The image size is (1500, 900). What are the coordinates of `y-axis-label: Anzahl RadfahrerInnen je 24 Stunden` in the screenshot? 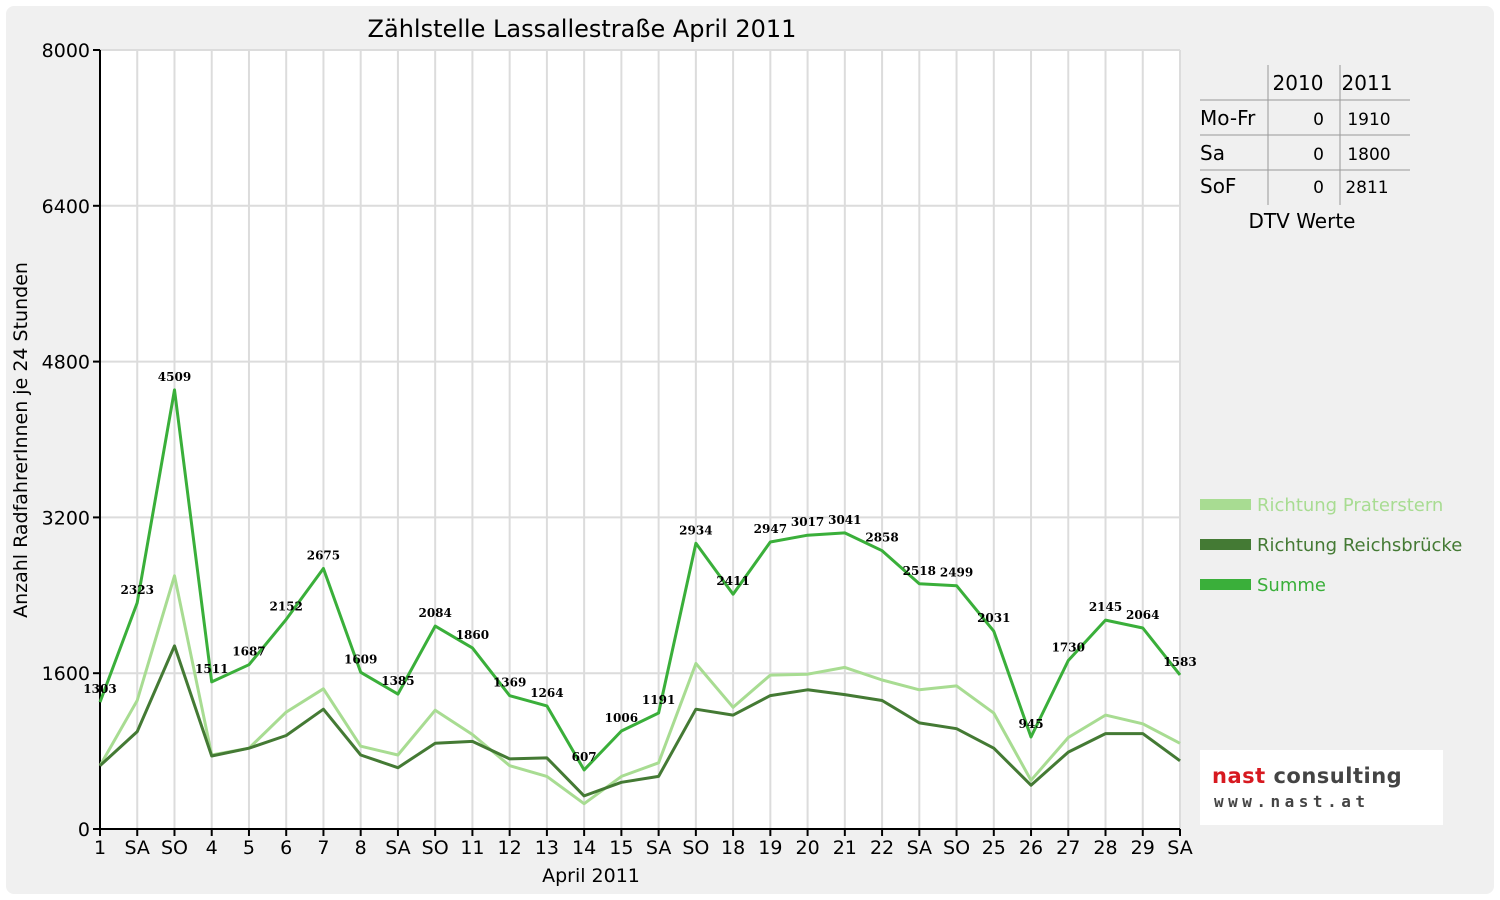 It's located at (21, 440).